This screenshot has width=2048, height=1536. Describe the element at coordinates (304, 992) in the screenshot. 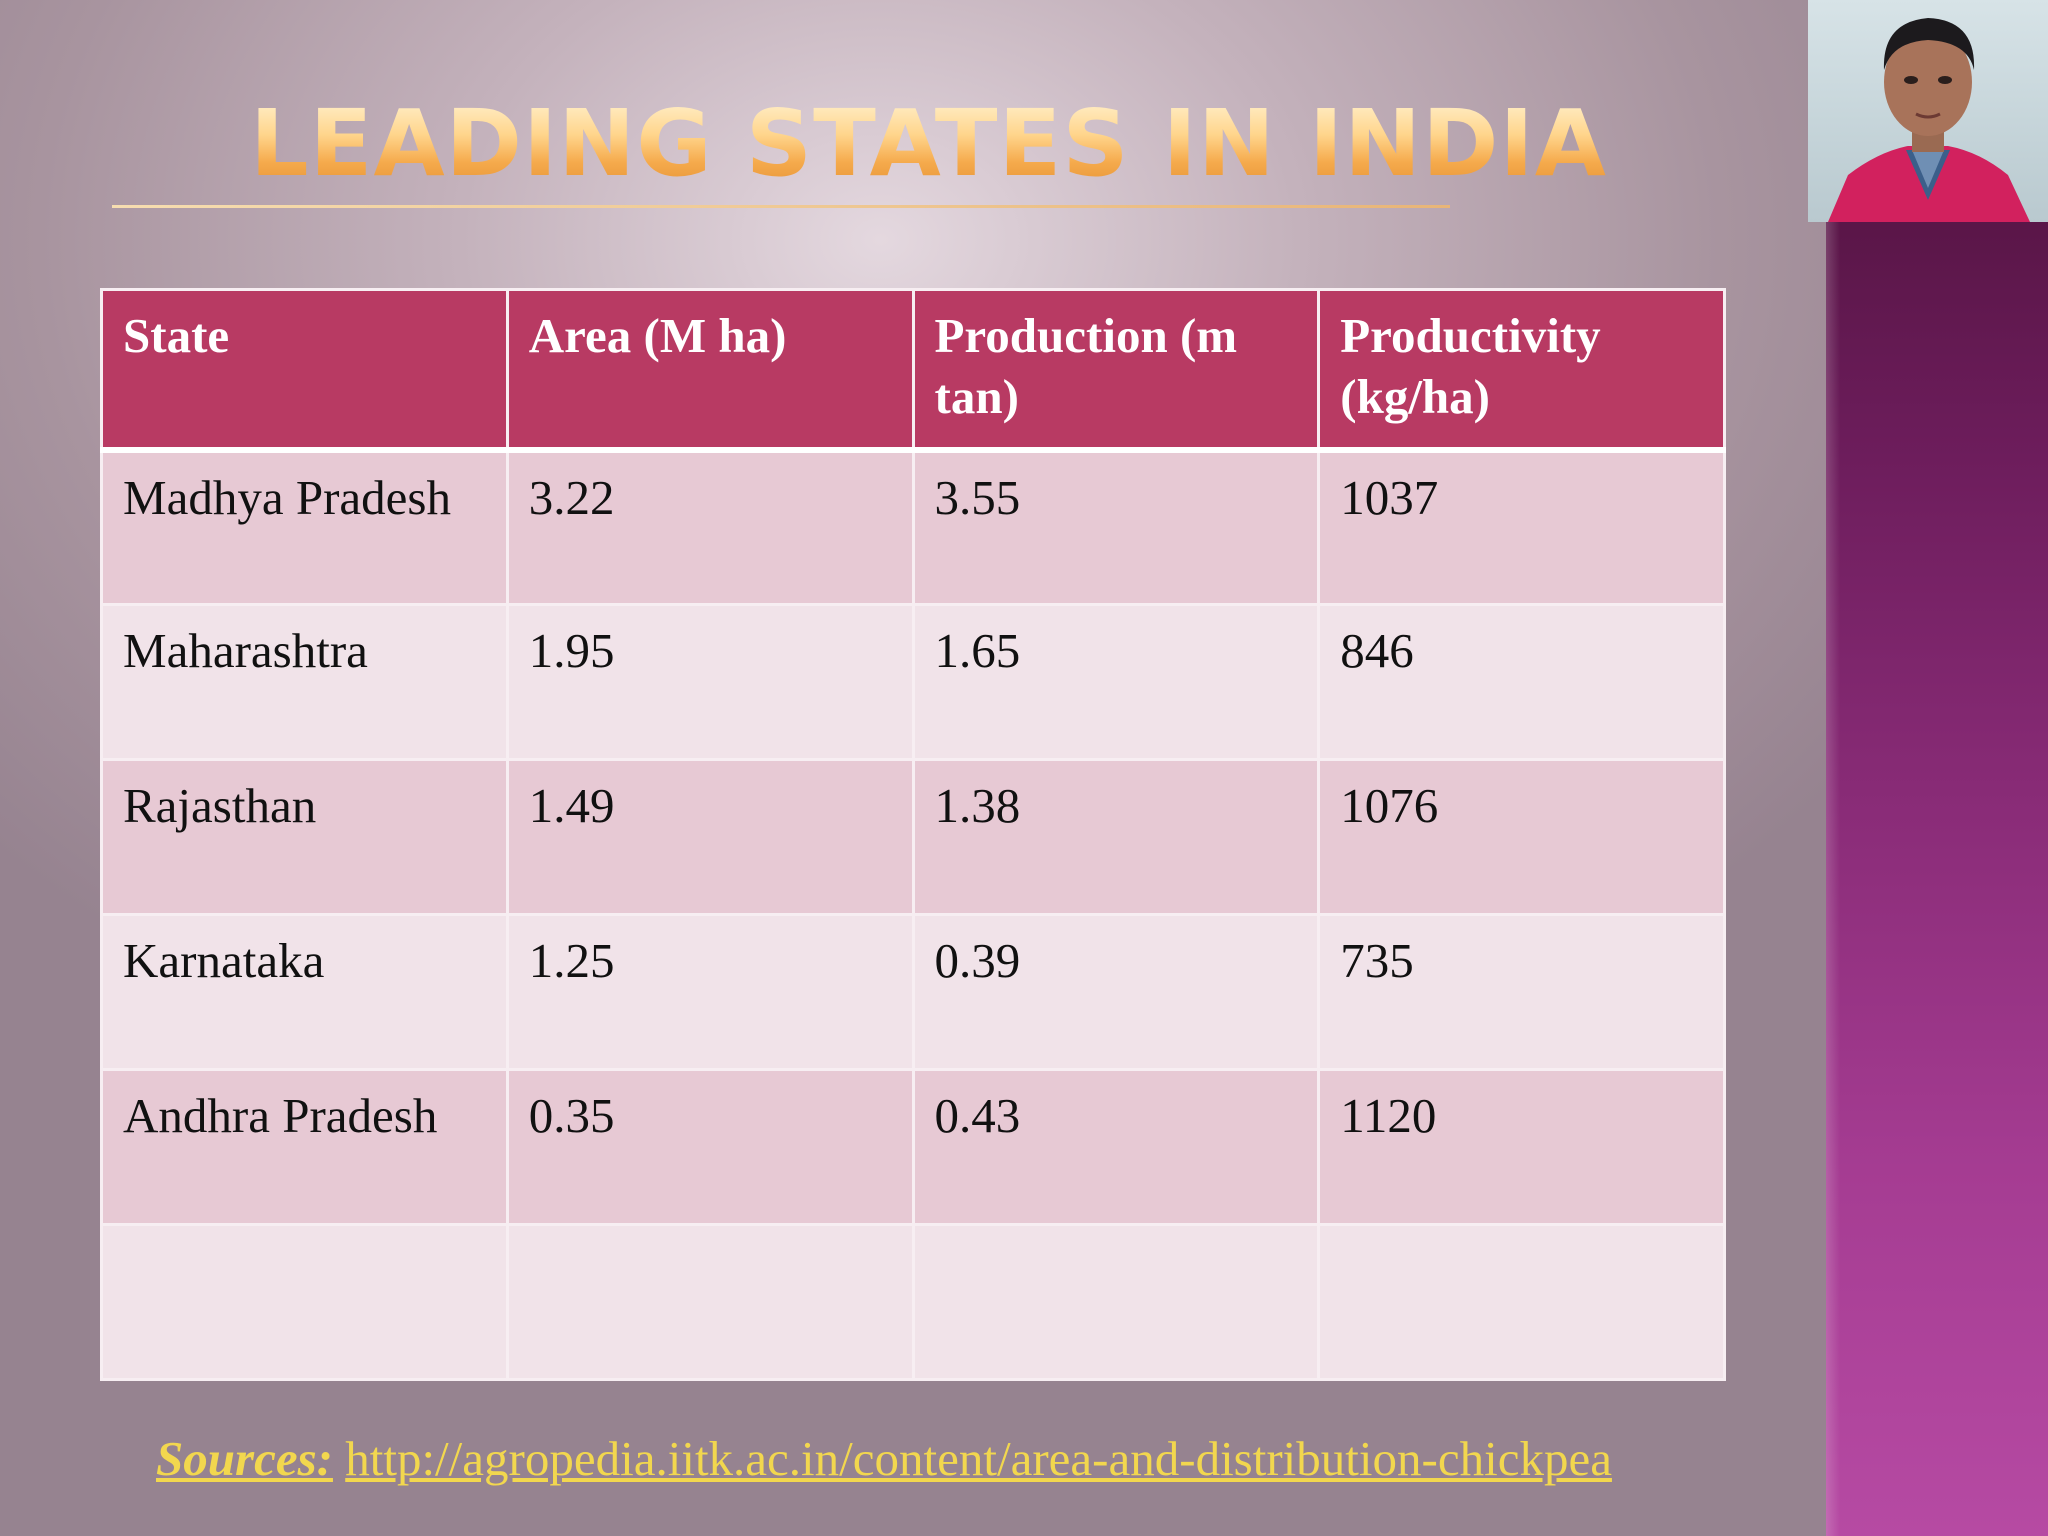

I see `cell-state: Karnataka` at that location.